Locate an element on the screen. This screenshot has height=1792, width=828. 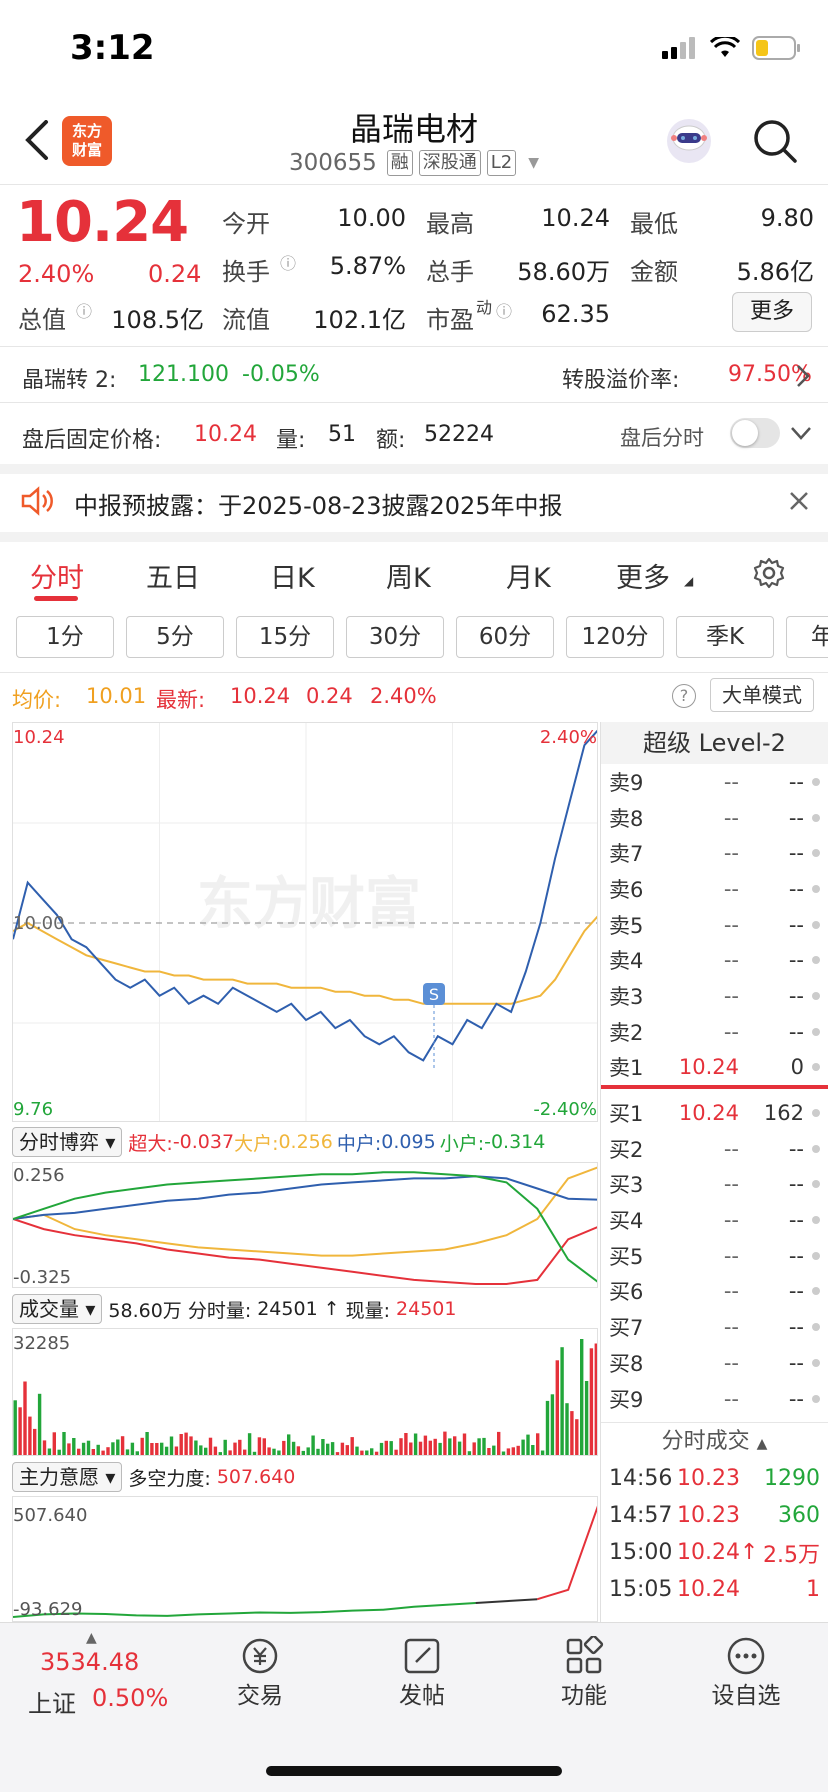
period-5min: 5分 is located at coordinates (175, 637).